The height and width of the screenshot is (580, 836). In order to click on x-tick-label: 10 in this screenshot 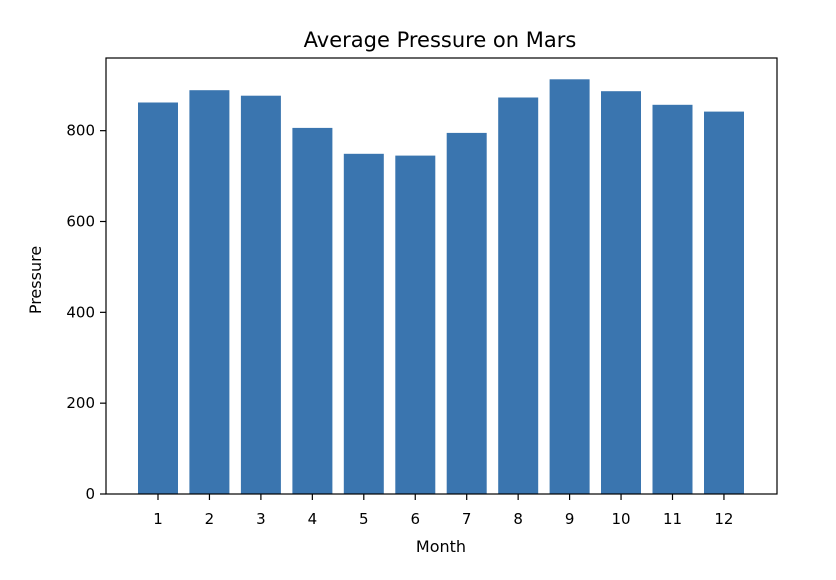, I will do `click(621, 519)`.